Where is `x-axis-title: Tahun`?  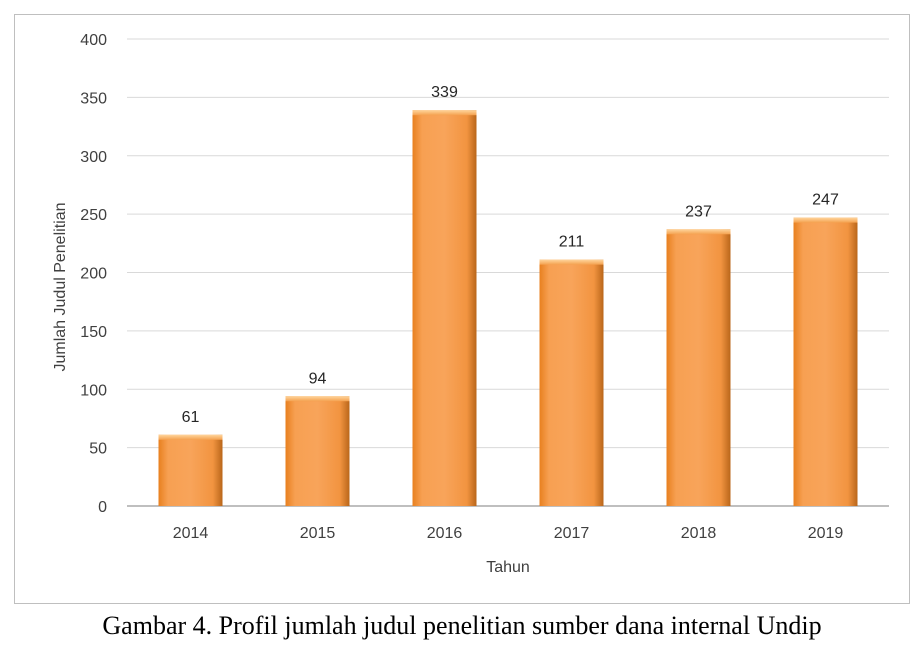
x-axis-title: Tahun is located at coordinates (508, 567).